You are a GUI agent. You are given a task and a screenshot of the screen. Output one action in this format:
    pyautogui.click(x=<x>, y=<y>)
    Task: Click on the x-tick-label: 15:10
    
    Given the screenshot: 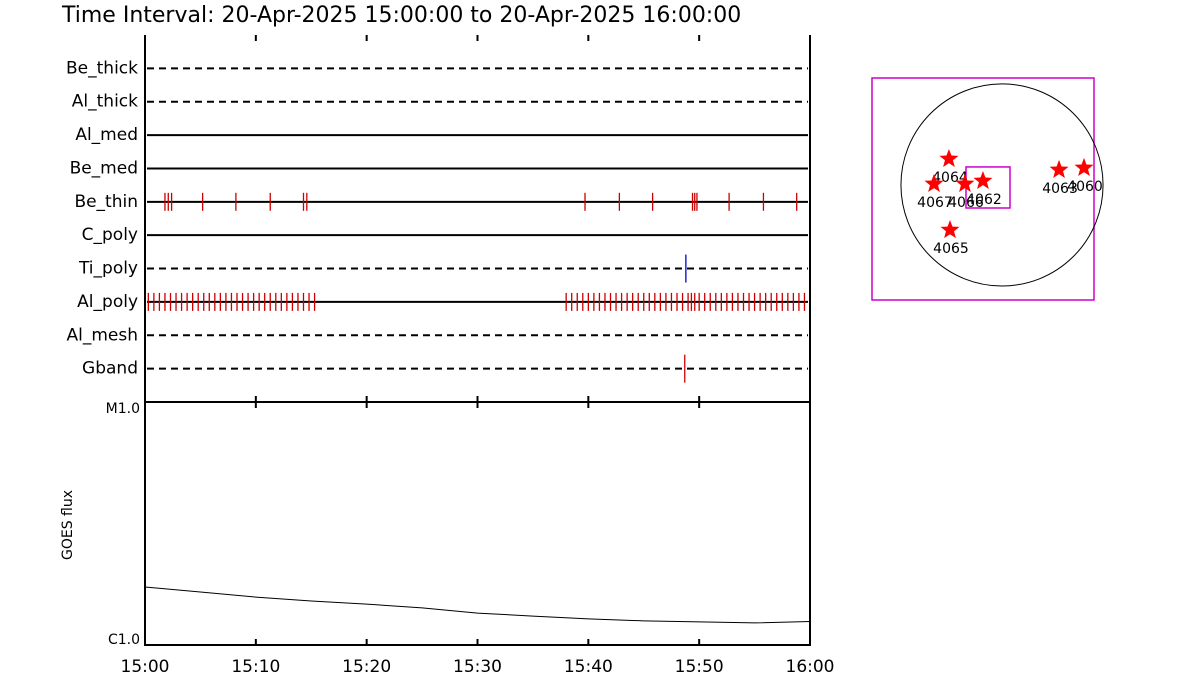 What is the action you would take?
    pyautogui.click(x=255, y=667)
    